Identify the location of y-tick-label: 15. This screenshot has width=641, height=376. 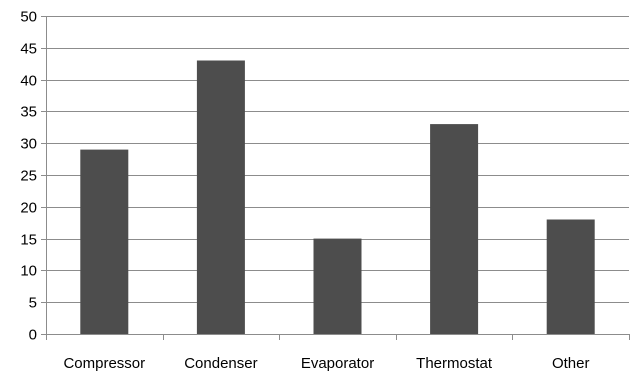
(28, 240).